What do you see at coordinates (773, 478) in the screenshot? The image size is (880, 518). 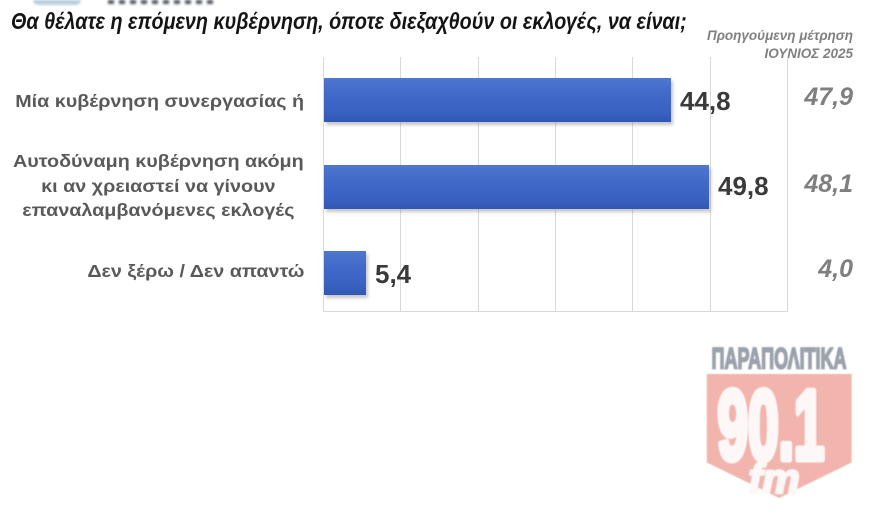 I see `svg-text: fm` at bounding box center [773, 478].